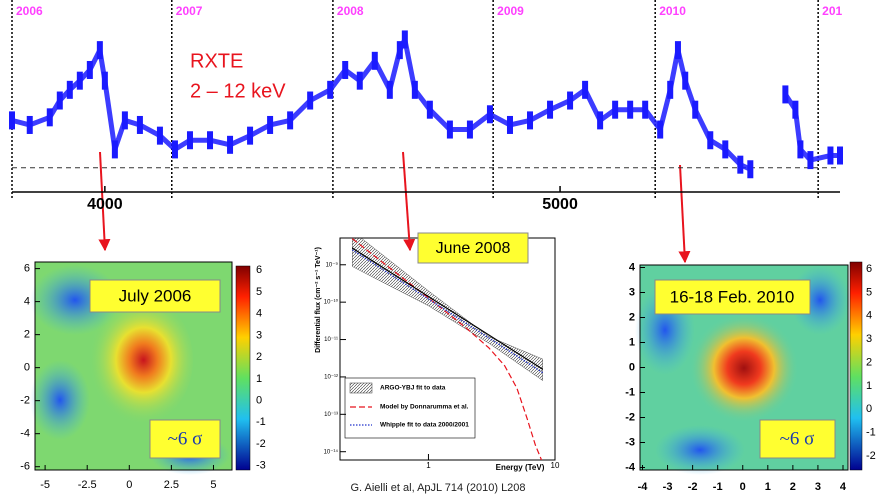 The image size is (877, 500). Describe the element at coordinates (869, 316) in the screenshot. I see `colorbar-label: 4` at that location.